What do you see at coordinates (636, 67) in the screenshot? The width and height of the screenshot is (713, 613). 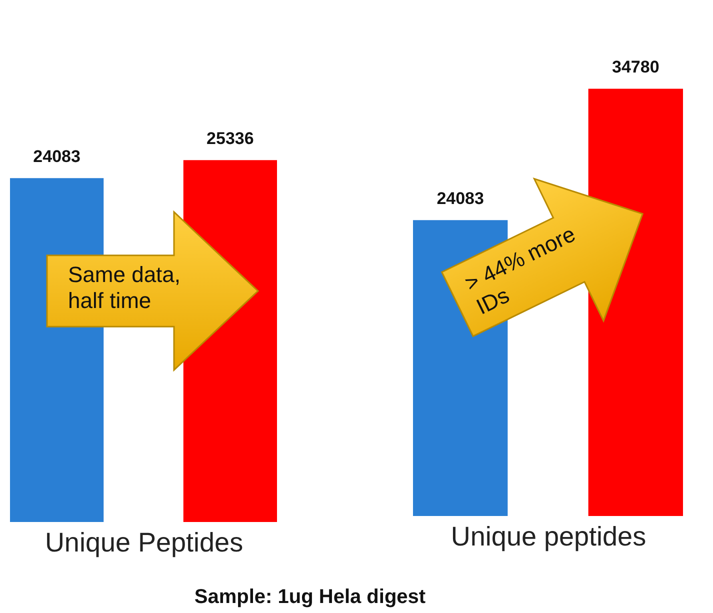 I see `data-label: 34780` at bounding box center [636, 67].